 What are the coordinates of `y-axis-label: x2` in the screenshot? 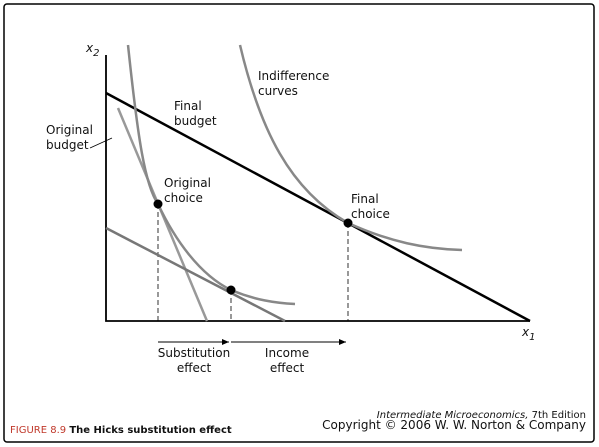 It's located at (92, 50).